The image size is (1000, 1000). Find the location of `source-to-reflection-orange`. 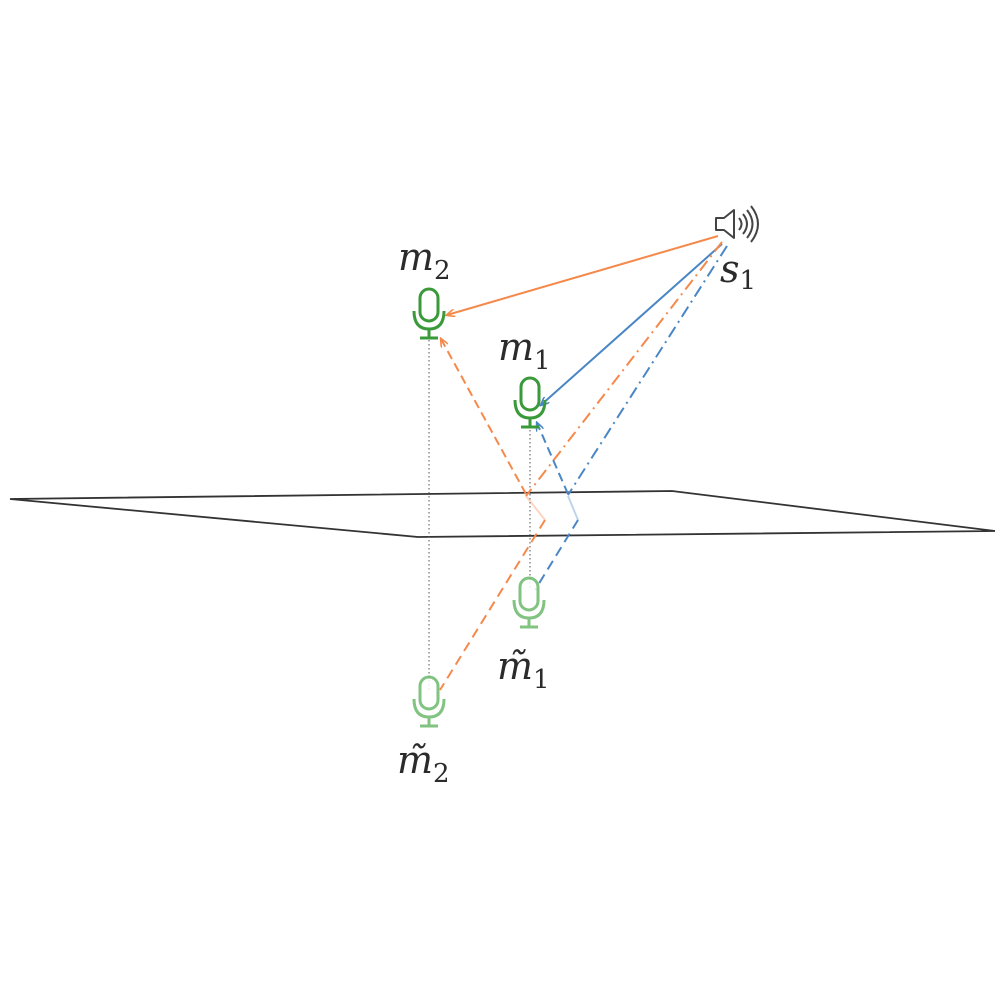

source-to-reflection-orange is located at coordinates (624, 369).